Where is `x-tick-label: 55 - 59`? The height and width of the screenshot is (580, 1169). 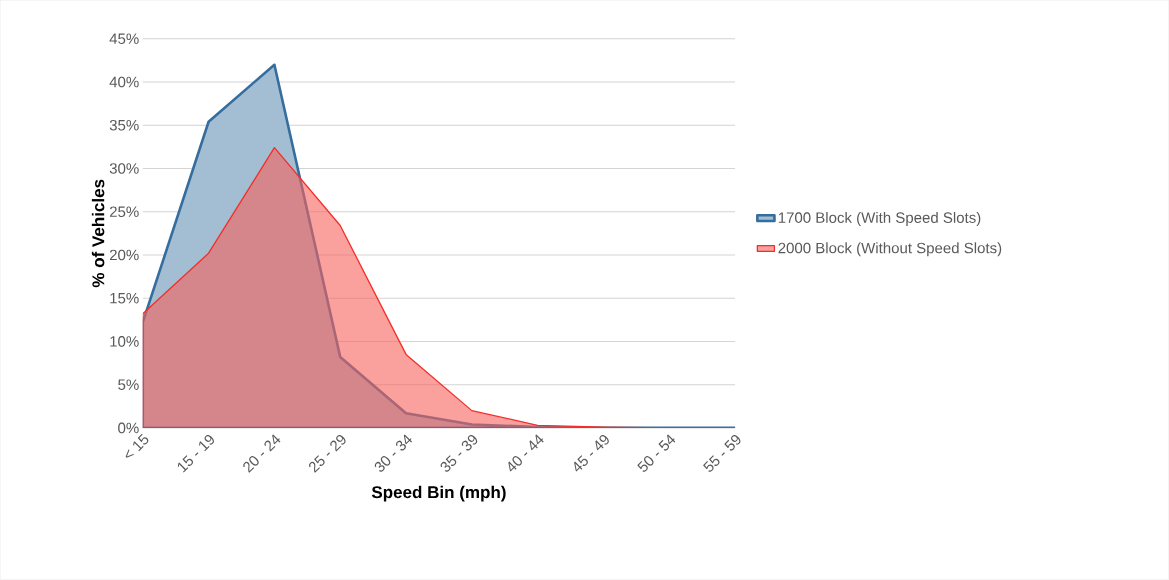 x-tick-label: 55 - 59 is located at coordinates (722, 453).